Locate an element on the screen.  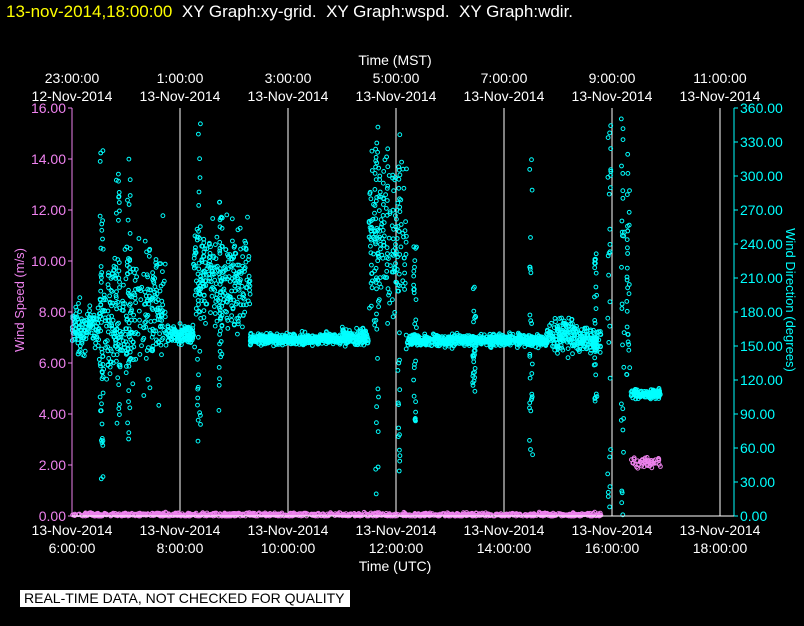
y-axis-title-right: Wind Direction (degrees) is located at coordinates (790, 300).